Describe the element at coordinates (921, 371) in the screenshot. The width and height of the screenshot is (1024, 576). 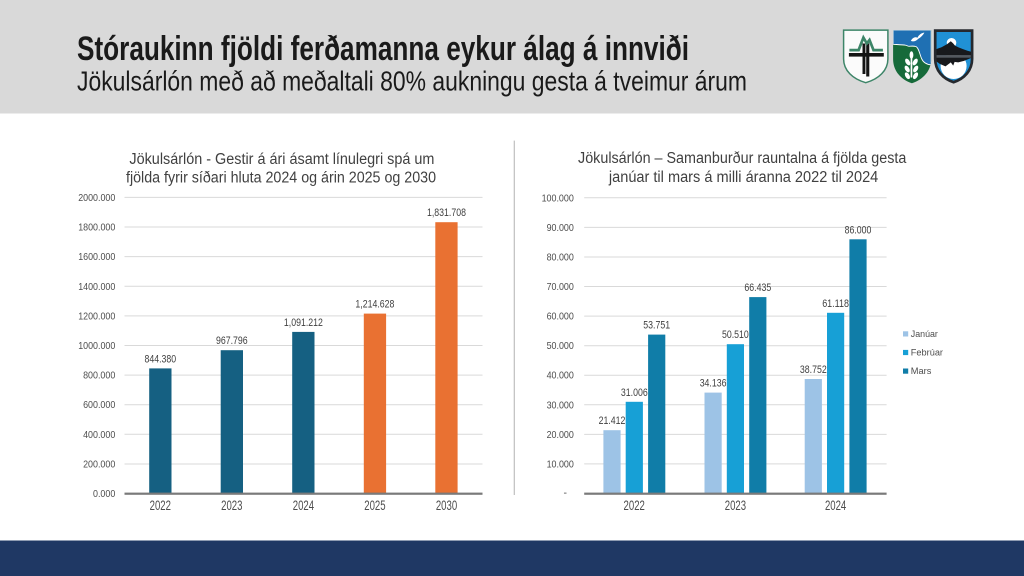
I see `svg-text: Mars` at that location.